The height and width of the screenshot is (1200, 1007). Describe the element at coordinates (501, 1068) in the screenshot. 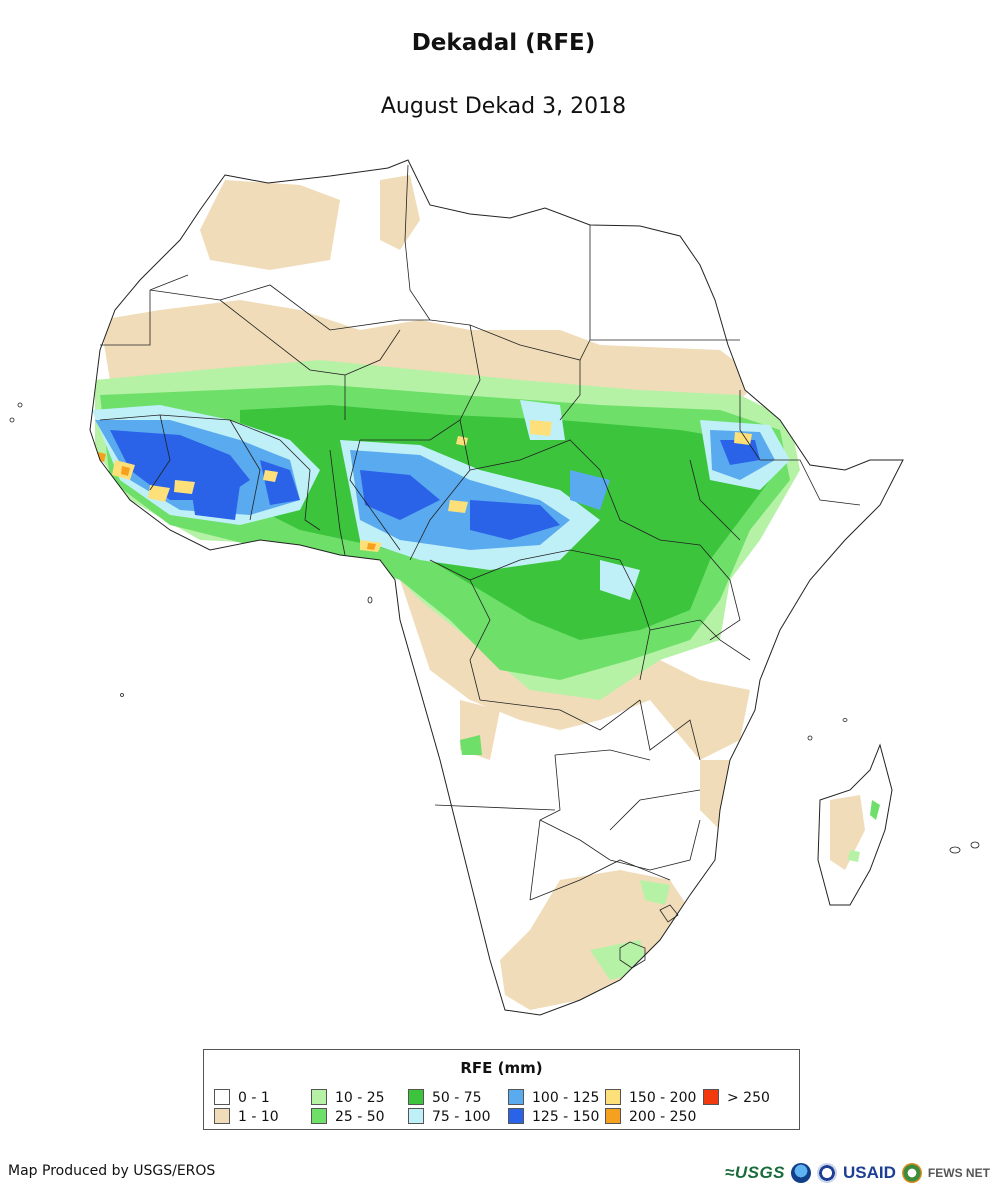

I see `legend-title: RFE (mm)` at that location.